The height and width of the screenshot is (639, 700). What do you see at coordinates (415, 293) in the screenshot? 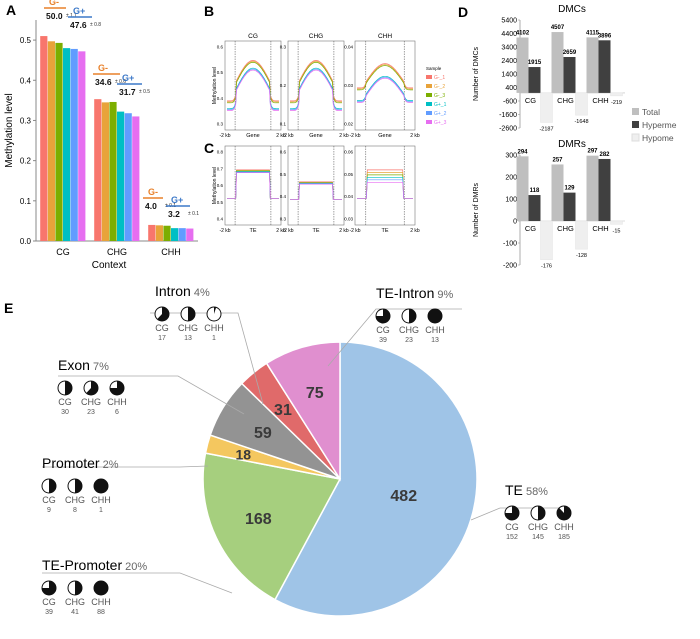
I see `feature-name-label: TE-Intron 9%` at bounding box center [415, 293].